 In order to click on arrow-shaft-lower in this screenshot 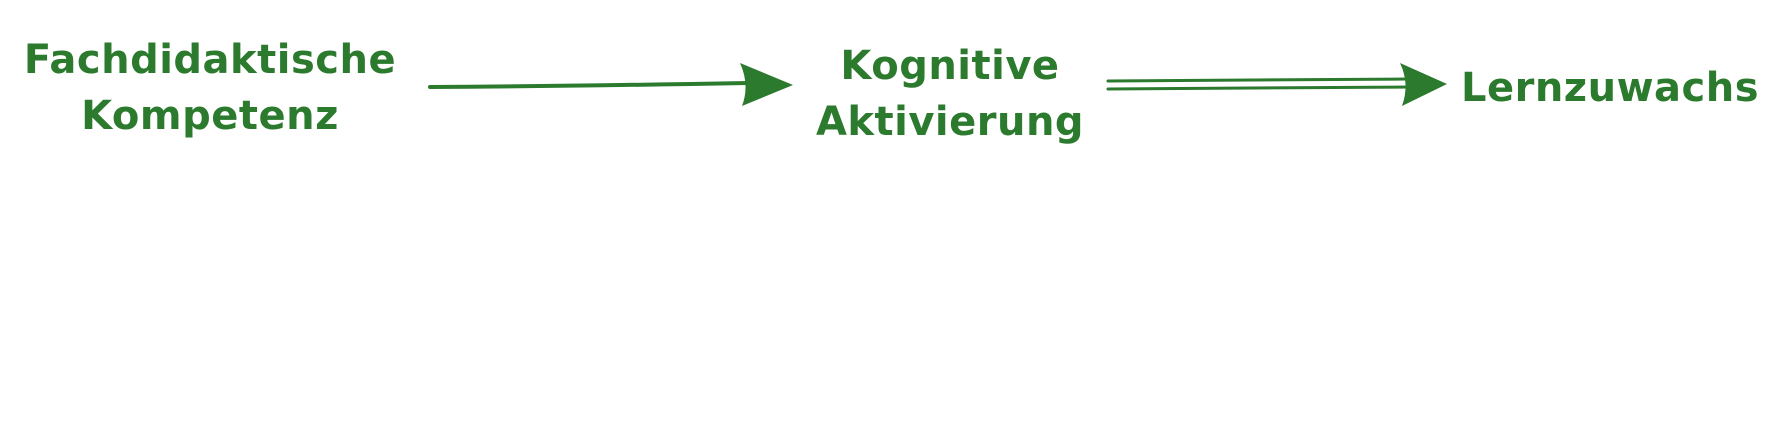, I will do `click(1259, 88)`.